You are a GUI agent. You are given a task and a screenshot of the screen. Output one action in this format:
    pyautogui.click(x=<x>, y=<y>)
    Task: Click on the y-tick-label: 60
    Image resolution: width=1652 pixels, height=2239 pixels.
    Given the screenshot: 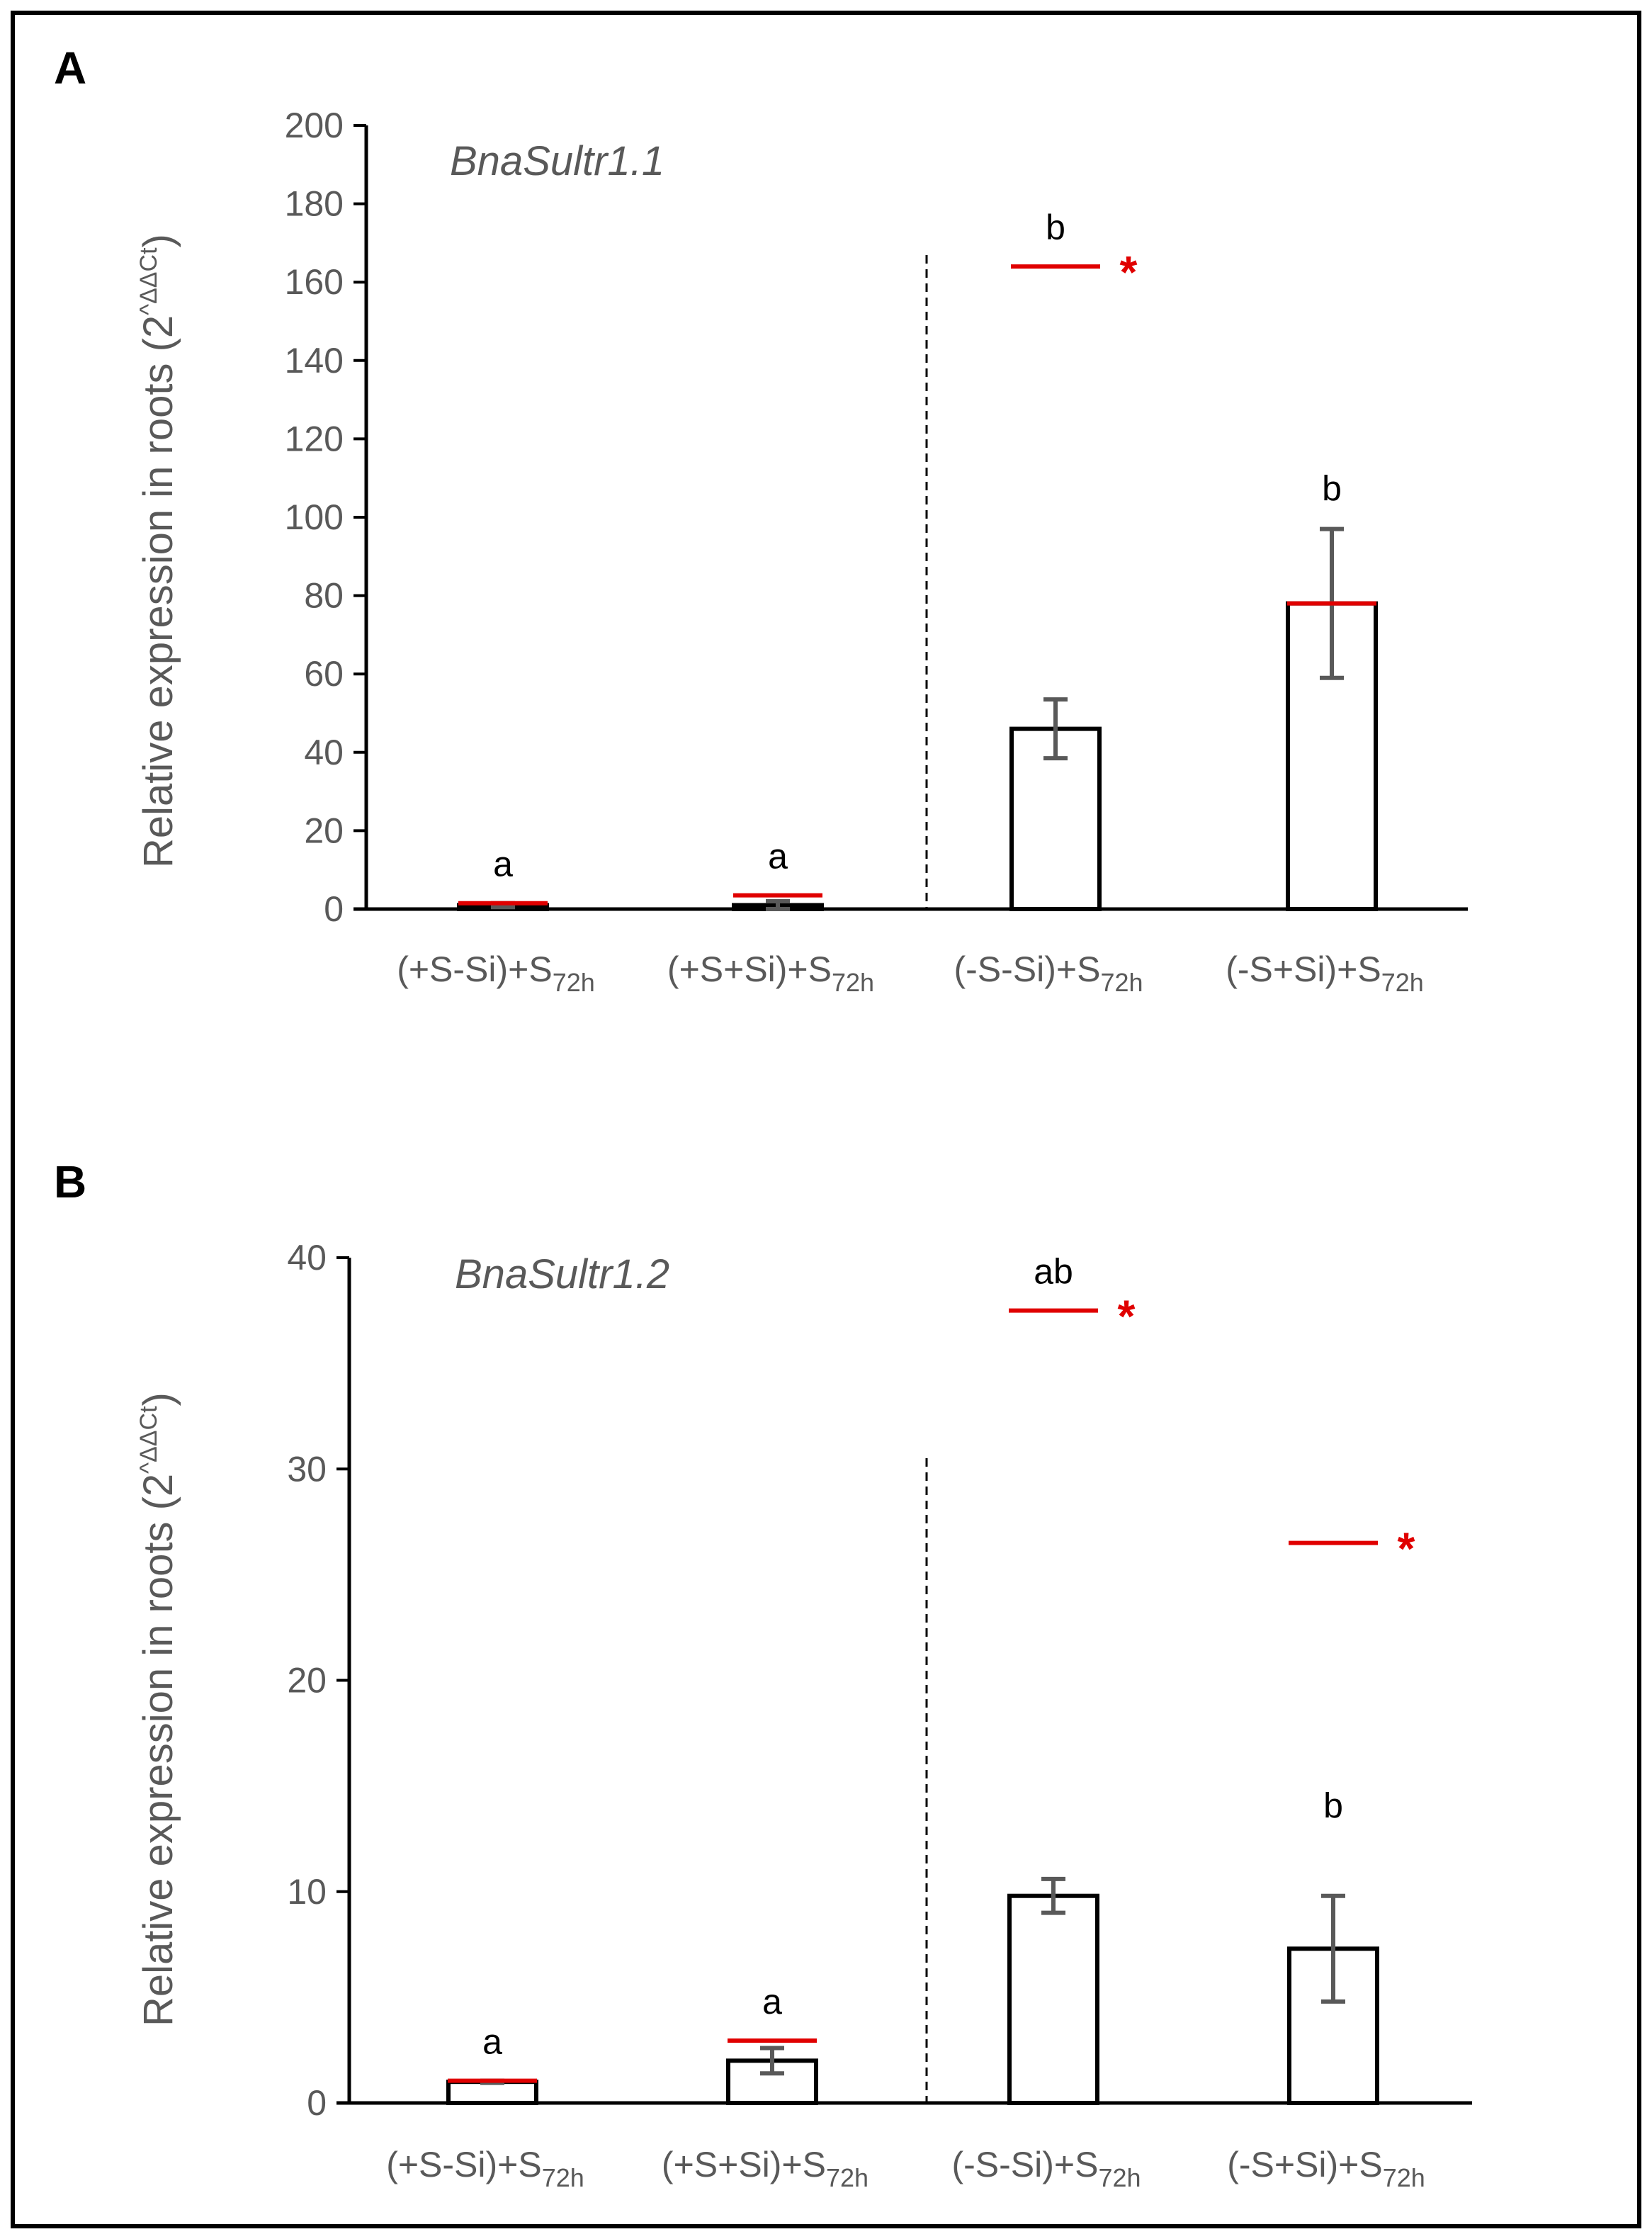 What is the action you would take?
    pyautogui.click(x=324, y=674)
    